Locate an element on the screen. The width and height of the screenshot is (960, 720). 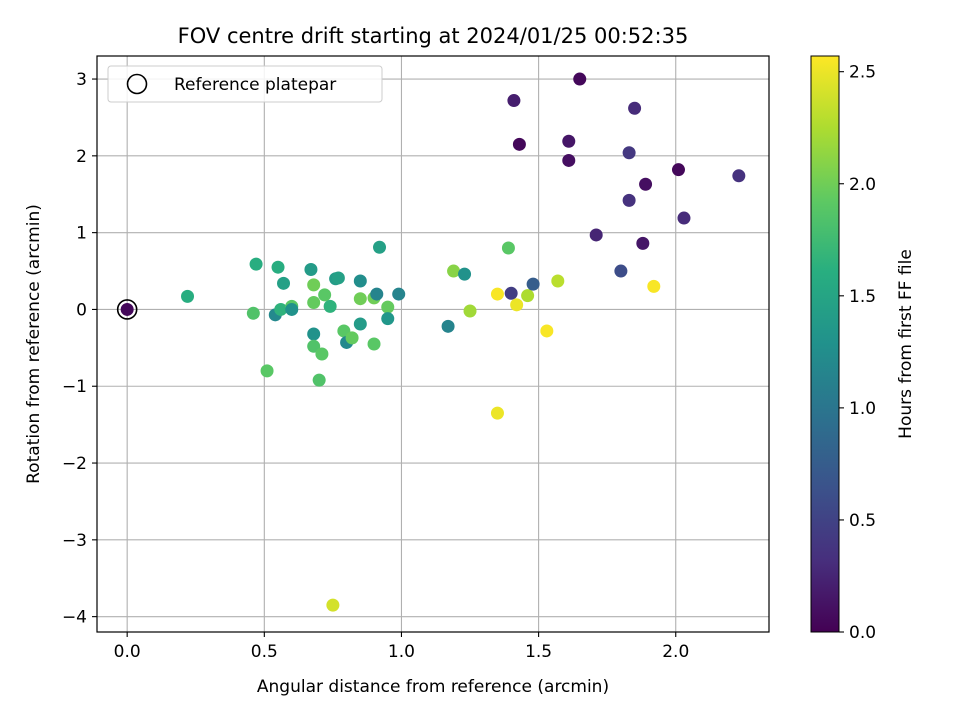
y-axis-label: Rotation from reference (arcmin) is located at coordinates (34, 344).